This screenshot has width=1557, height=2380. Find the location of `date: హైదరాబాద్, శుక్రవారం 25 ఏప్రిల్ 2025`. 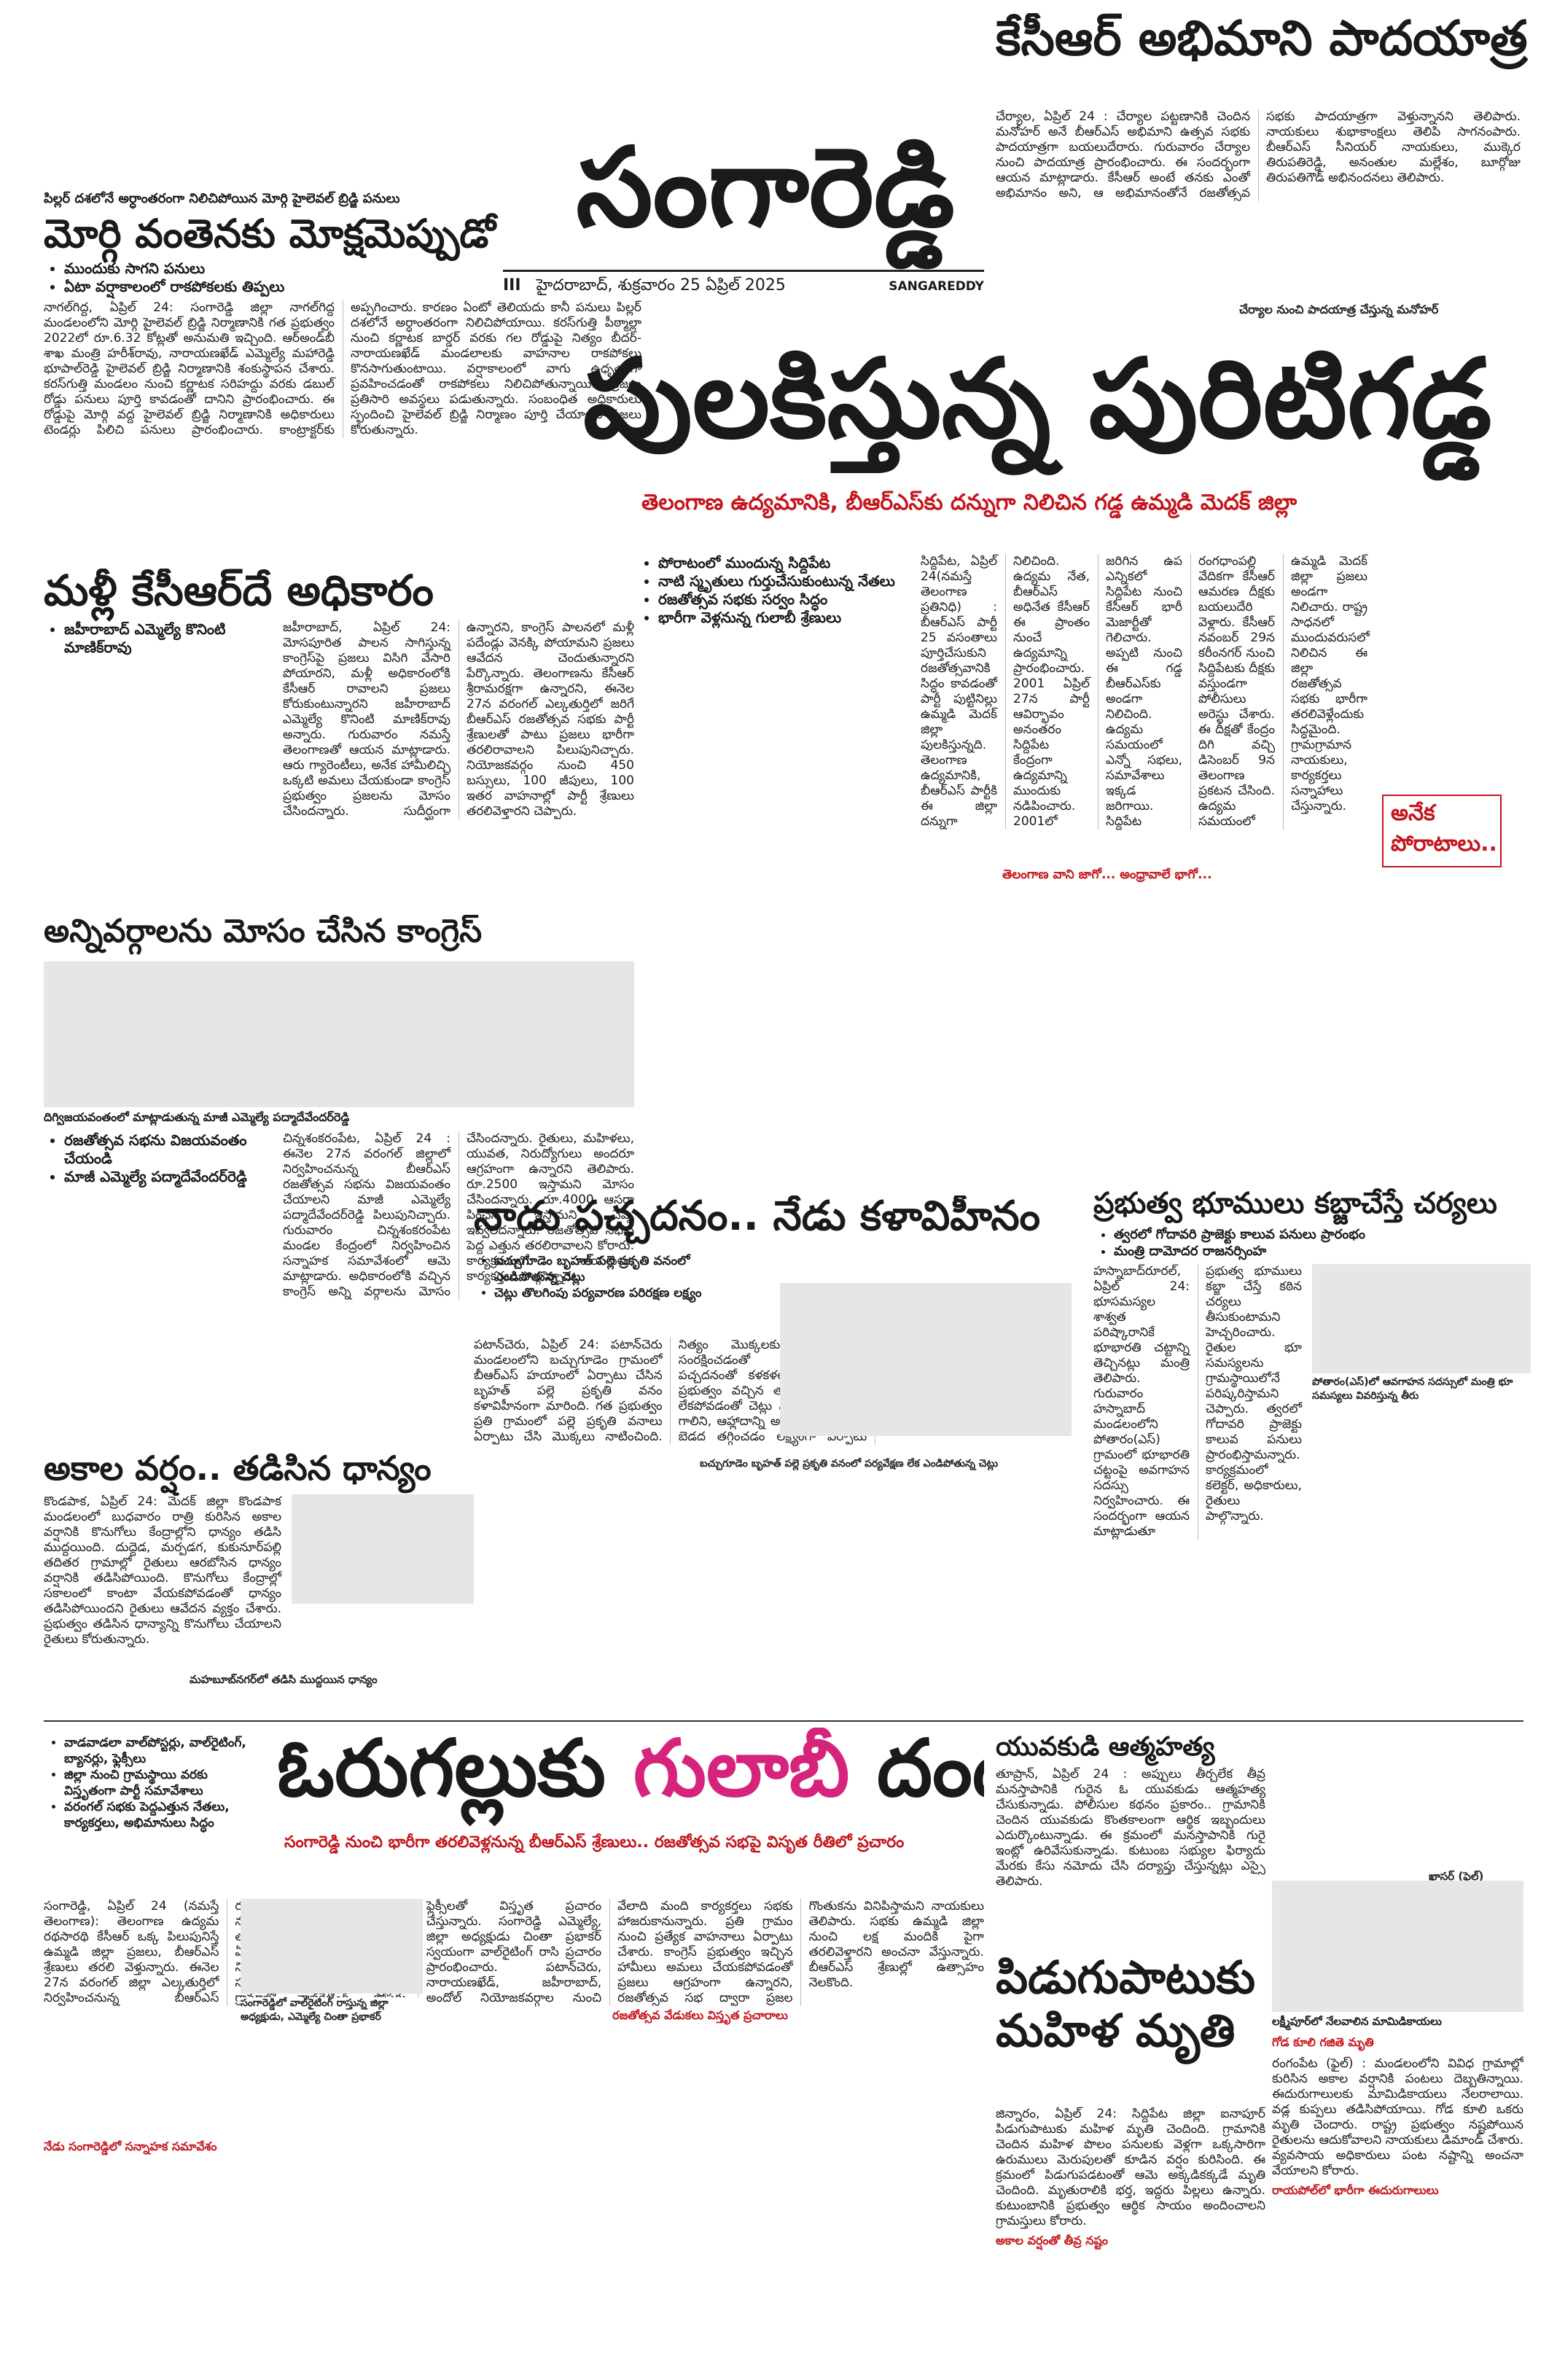

date: హైదరాబాద్, శుక్రవారం 25 ఏప్రిల్ 2025 is located at coordinates (661, 285).